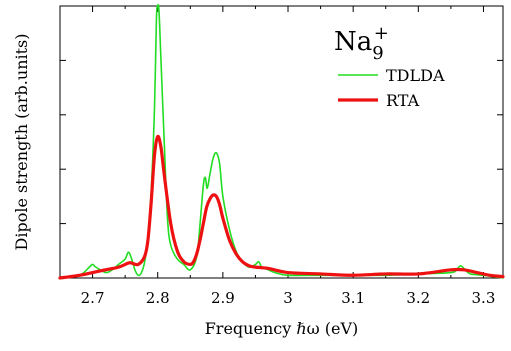 The width and height of the screenshot is (511, 351). I want to click on x-tick-label: 2.7, so click(93, 298).